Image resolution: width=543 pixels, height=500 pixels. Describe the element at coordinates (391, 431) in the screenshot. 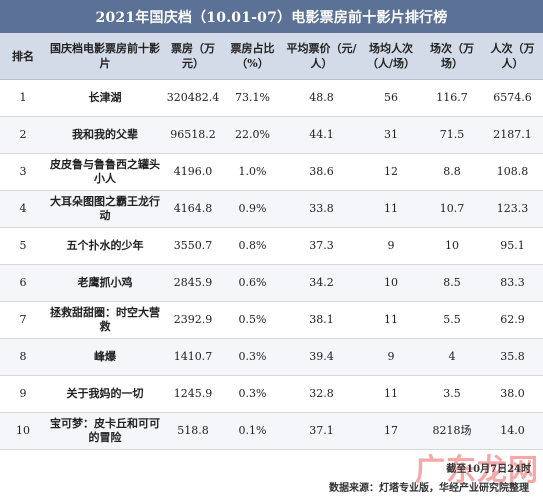

I see `avg-attendance-cell: 17` at that location.